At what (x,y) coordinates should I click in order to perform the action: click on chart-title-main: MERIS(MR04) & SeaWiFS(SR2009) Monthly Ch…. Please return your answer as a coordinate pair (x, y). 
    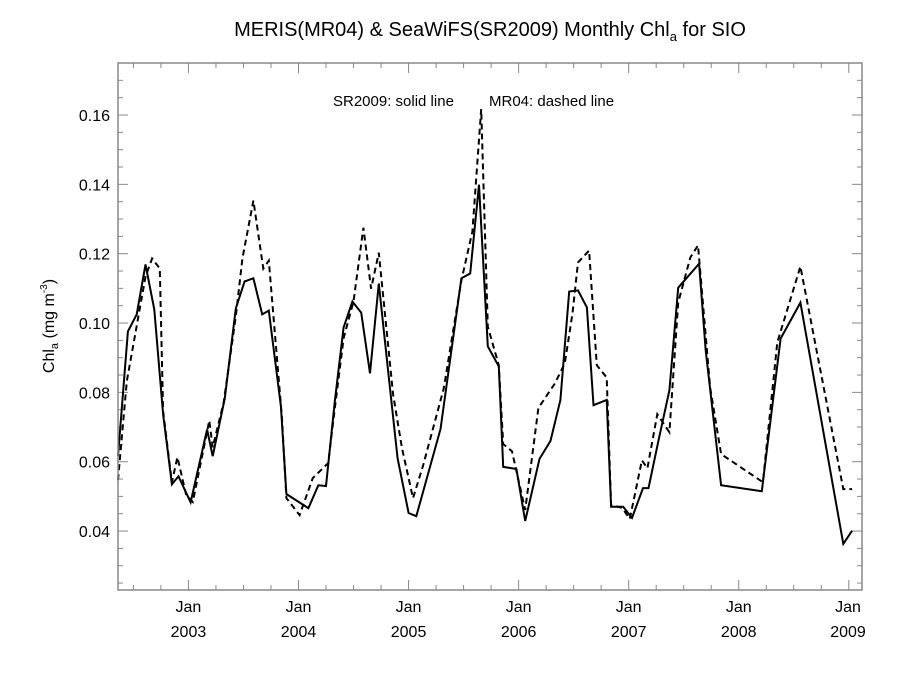
    Looking at the image, I should click on (452, 30).